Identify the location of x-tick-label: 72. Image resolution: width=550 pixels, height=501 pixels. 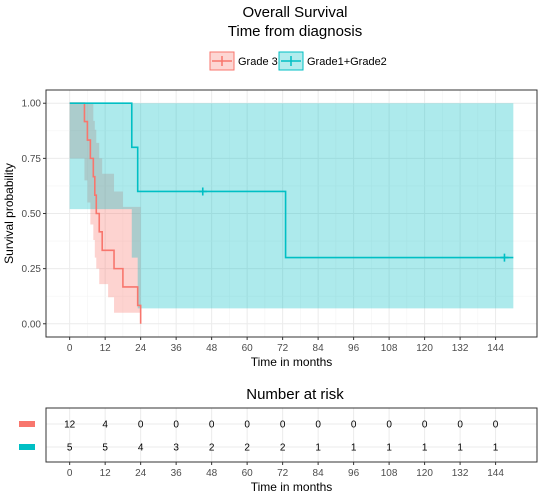
(283, 348).